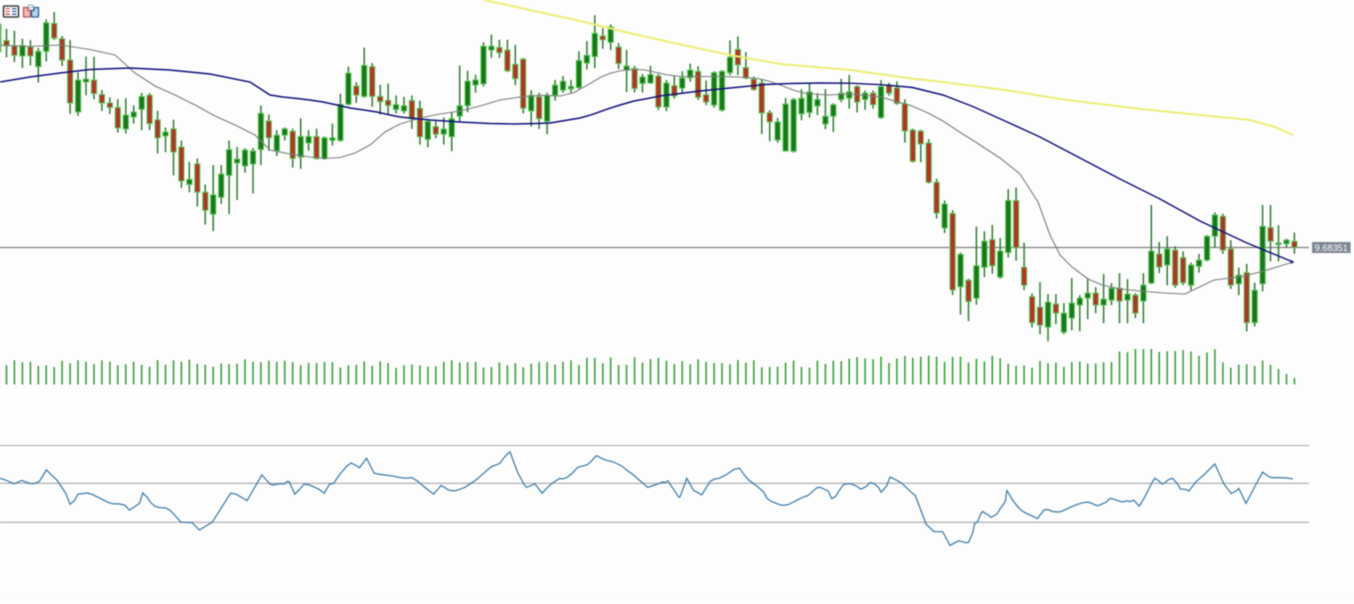  I want to click on svg-text: 9.68351, so click(1331, 248).